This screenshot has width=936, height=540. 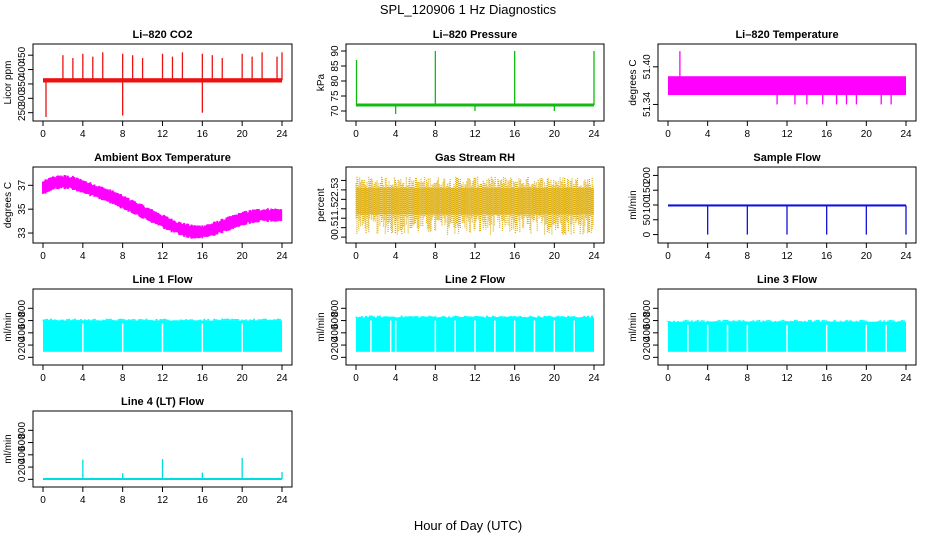 I want to click on y-axis-label: Licor ppm, so click(x=8, y=83).